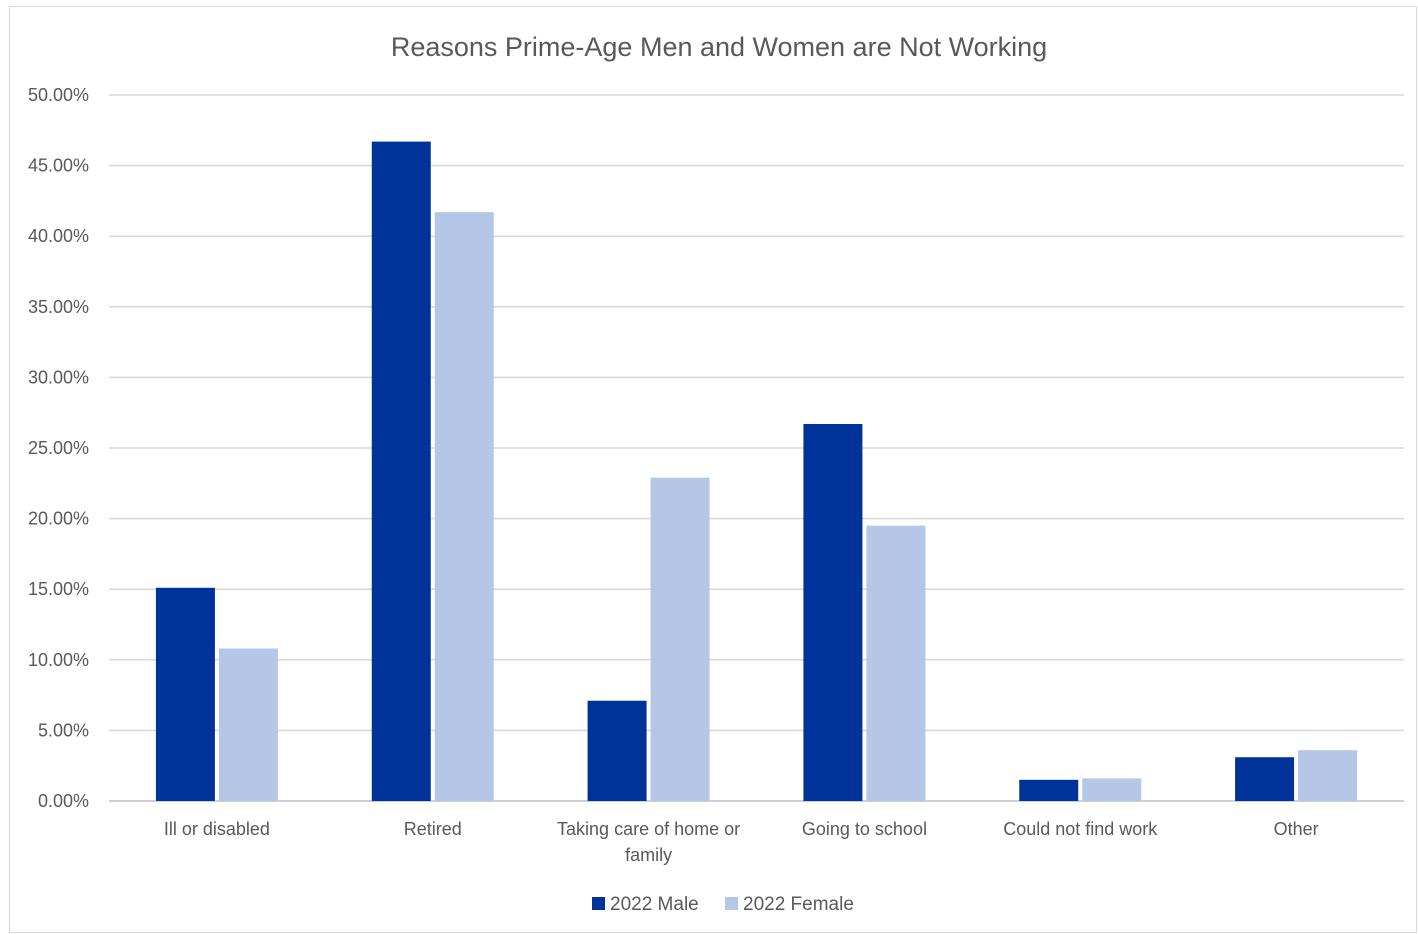 Image resolution: width=1418 pixels, height=934 pixels. What do you see at coordinates (58, 660) in the screenshot?
I see `y-tick-label: 10.00%` at bounding box center [58, 660].